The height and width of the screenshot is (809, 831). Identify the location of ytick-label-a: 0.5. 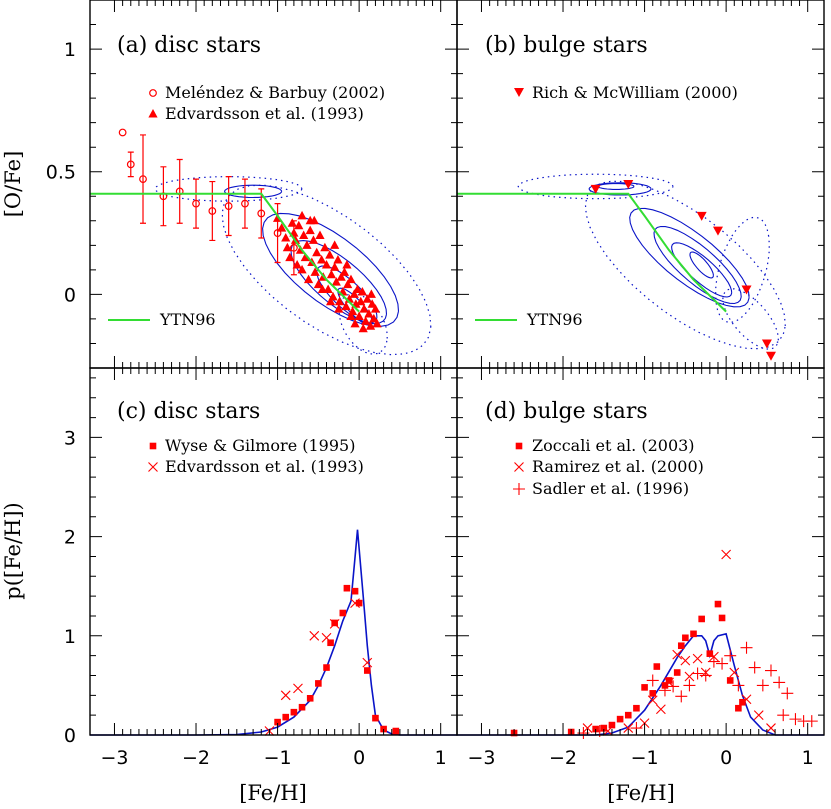
(61, 173).